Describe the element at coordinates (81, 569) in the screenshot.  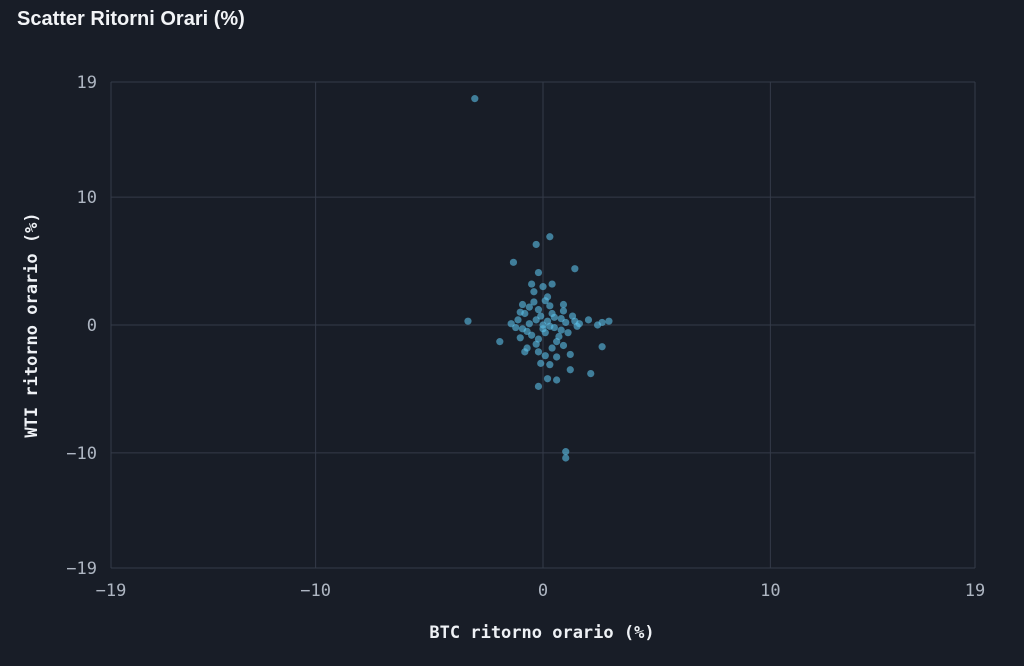
I see `y-tick-label: −19` at that location.